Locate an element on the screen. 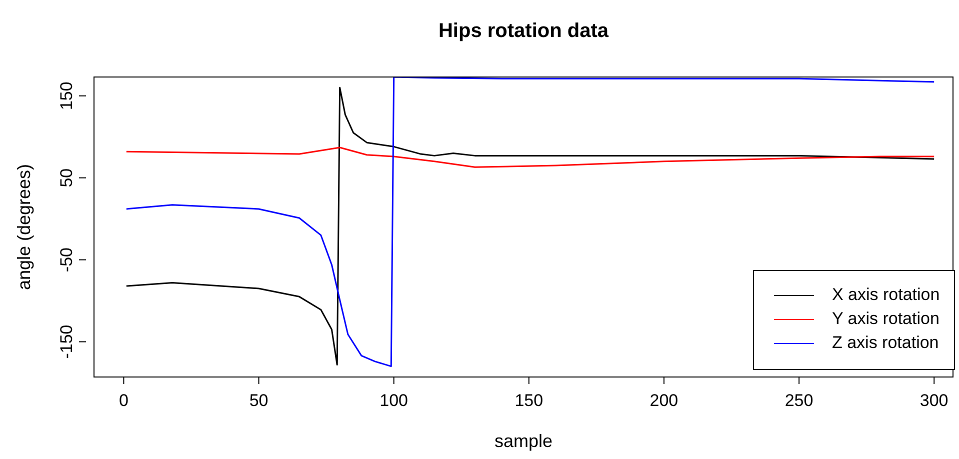 This screenshot has height=459, width=959. legend-label: Z axis rotation is located at coordinates (885, 343).